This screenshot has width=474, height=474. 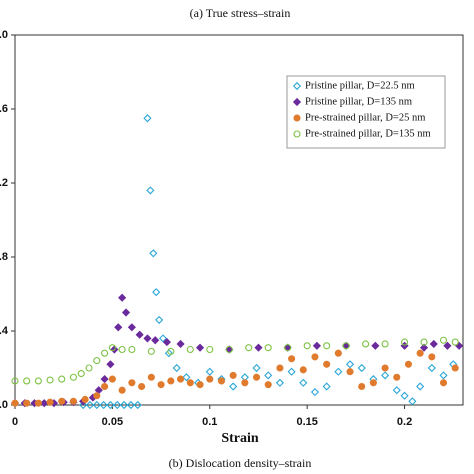 What do you see at coordinates (240, 438) in the screenshot?
I see `x-axis-label: Strain` at bounding box center [240, 438].